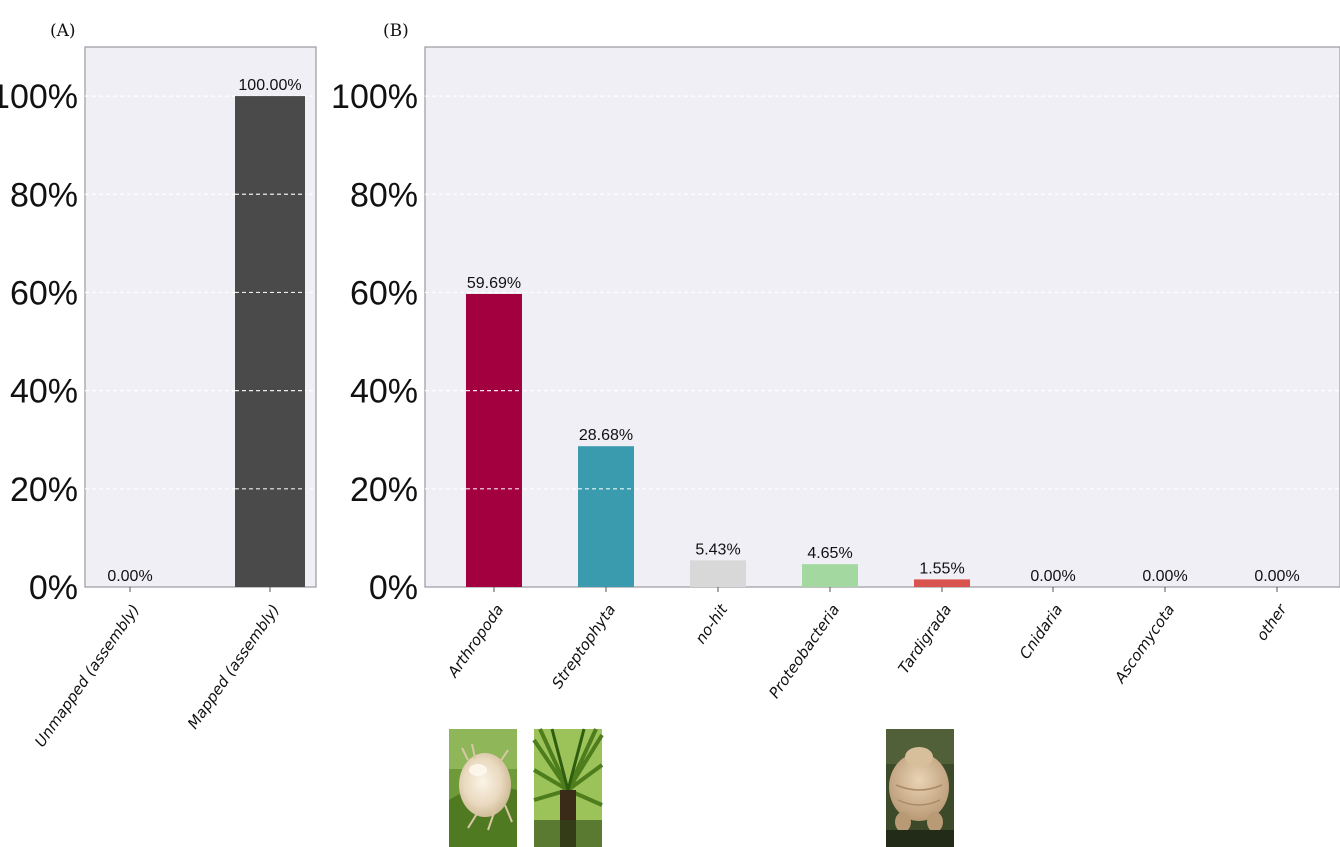 This screenshot has width=1340, height=847. I want to click on data-label: 4.65%, so click(829, 553).